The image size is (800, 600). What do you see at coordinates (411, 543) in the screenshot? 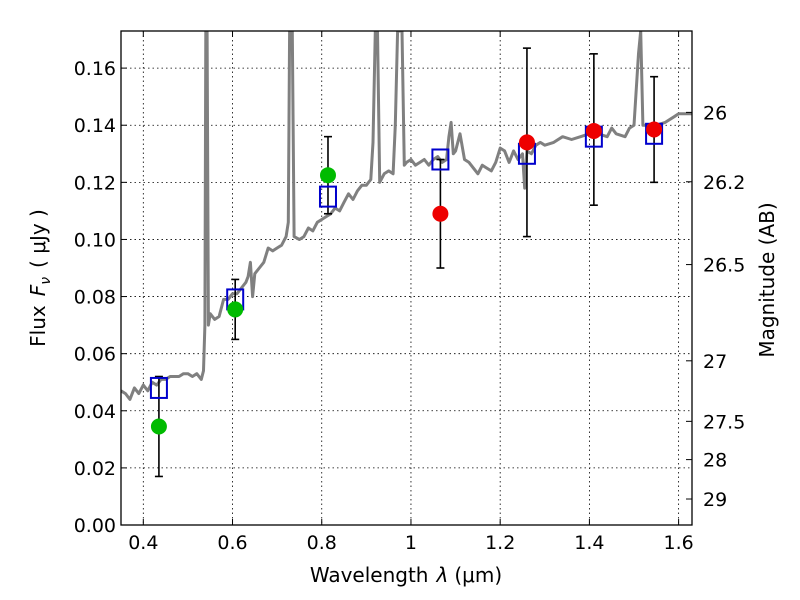
I see `x-tick-label: 1` at bounding box center [411, 543].